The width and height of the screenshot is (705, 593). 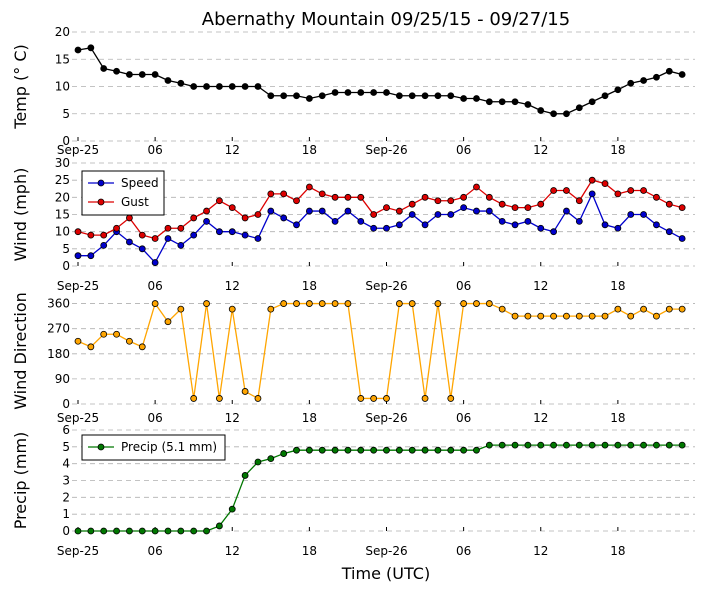 I want to click on panel-precip-ytick-label: 2, so click(x=66, y=497).